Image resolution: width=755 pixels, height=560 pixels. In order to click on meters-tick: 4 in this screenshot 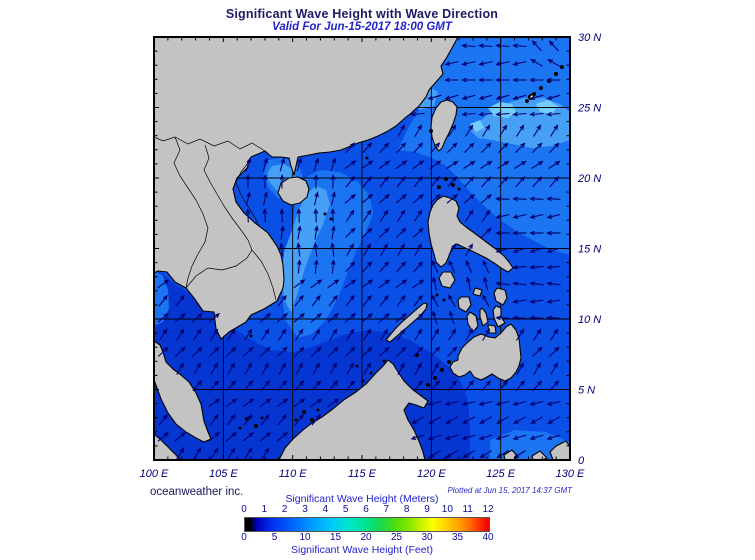, I will do `click(325, 509)`.